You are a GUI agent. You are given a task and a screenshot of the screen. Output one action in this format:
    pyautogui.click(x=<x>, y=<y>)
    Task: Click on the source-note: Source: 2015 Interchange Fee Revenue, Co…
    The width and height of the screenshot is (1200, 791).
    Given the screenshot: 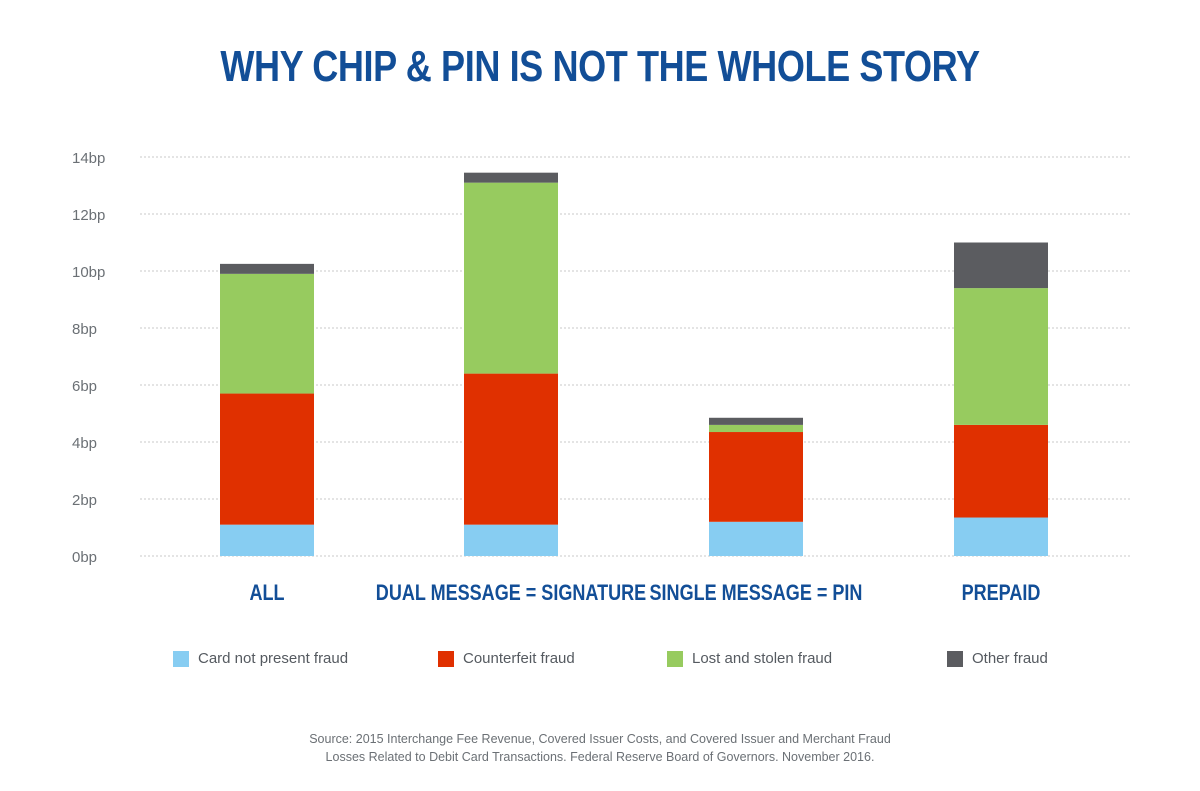 What is the action you would take?
    pyautogui.click(x=600, y=748)
    